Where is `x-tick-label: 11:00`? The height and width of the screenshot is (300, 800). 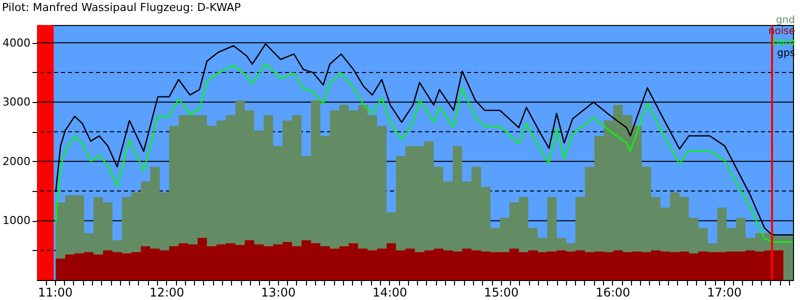
x-tick-label: 11:00 is located at coordinates (55, 293).